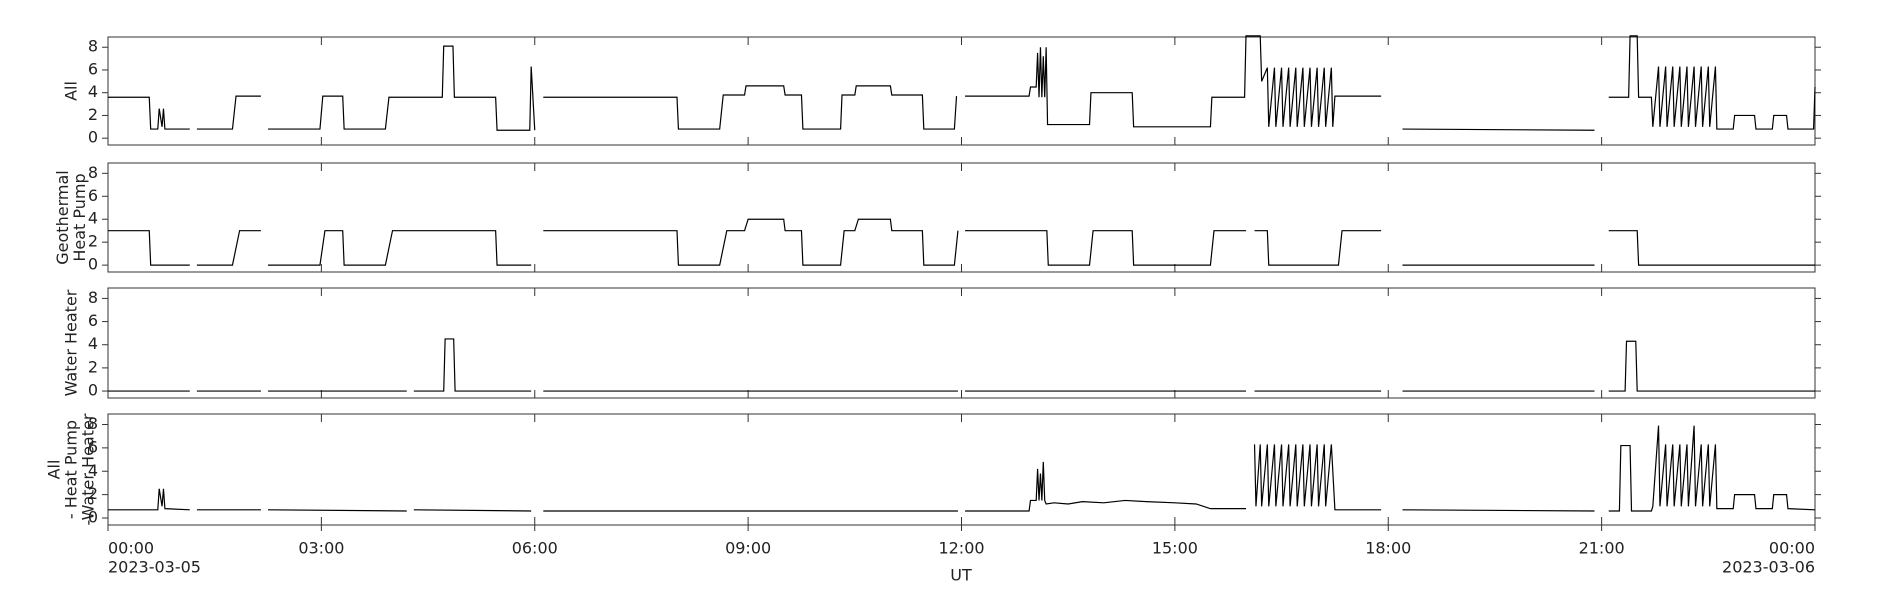 The image size is (1903, 607). I want to click on y-axis-label: - Heat Pump, so click(71, 469).